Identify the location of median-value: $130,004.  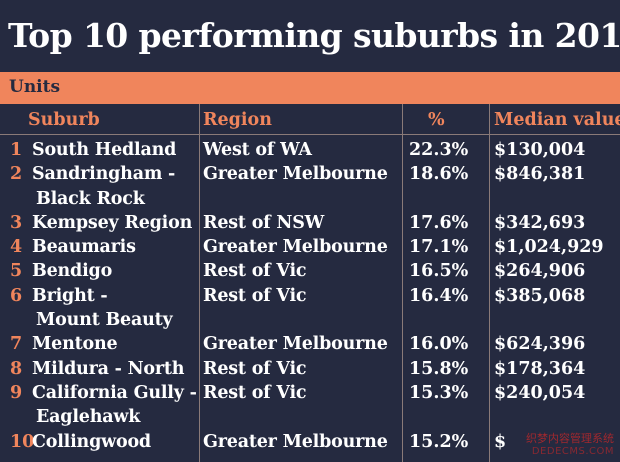
(540, 150).